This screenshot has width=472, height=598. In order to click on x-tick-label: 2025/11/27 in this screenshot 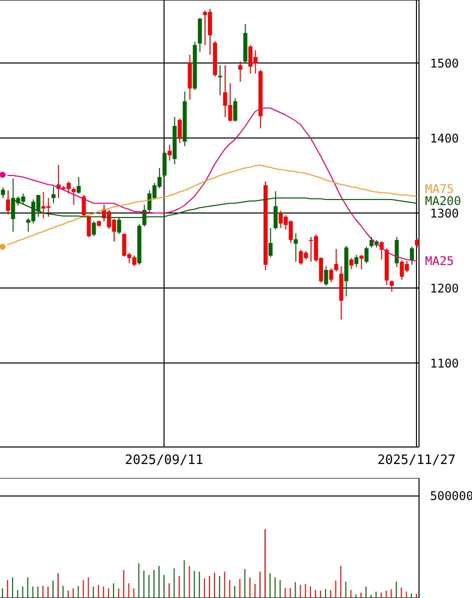, I will do `click(416, 460)`.